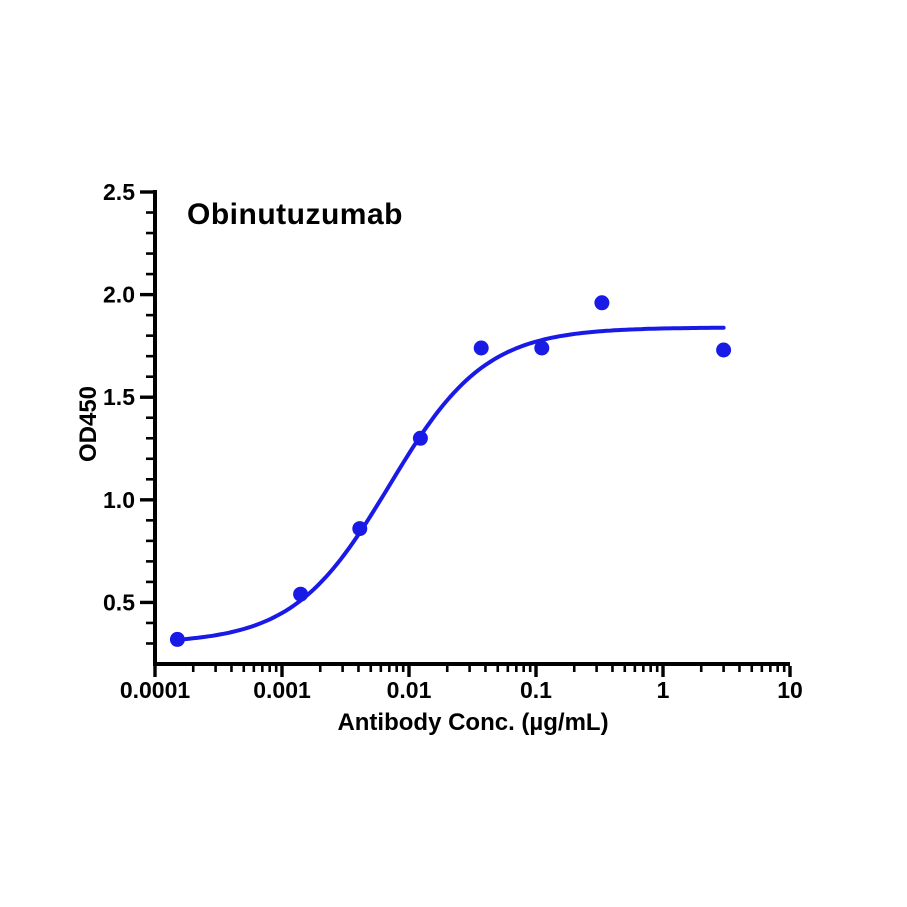 This screenshot has width=907, height=907. What do you see at coordinates (295, 214) in the screenshot?
I see `chart-title: Obinutuzumab` at bounding box center [295, 214].